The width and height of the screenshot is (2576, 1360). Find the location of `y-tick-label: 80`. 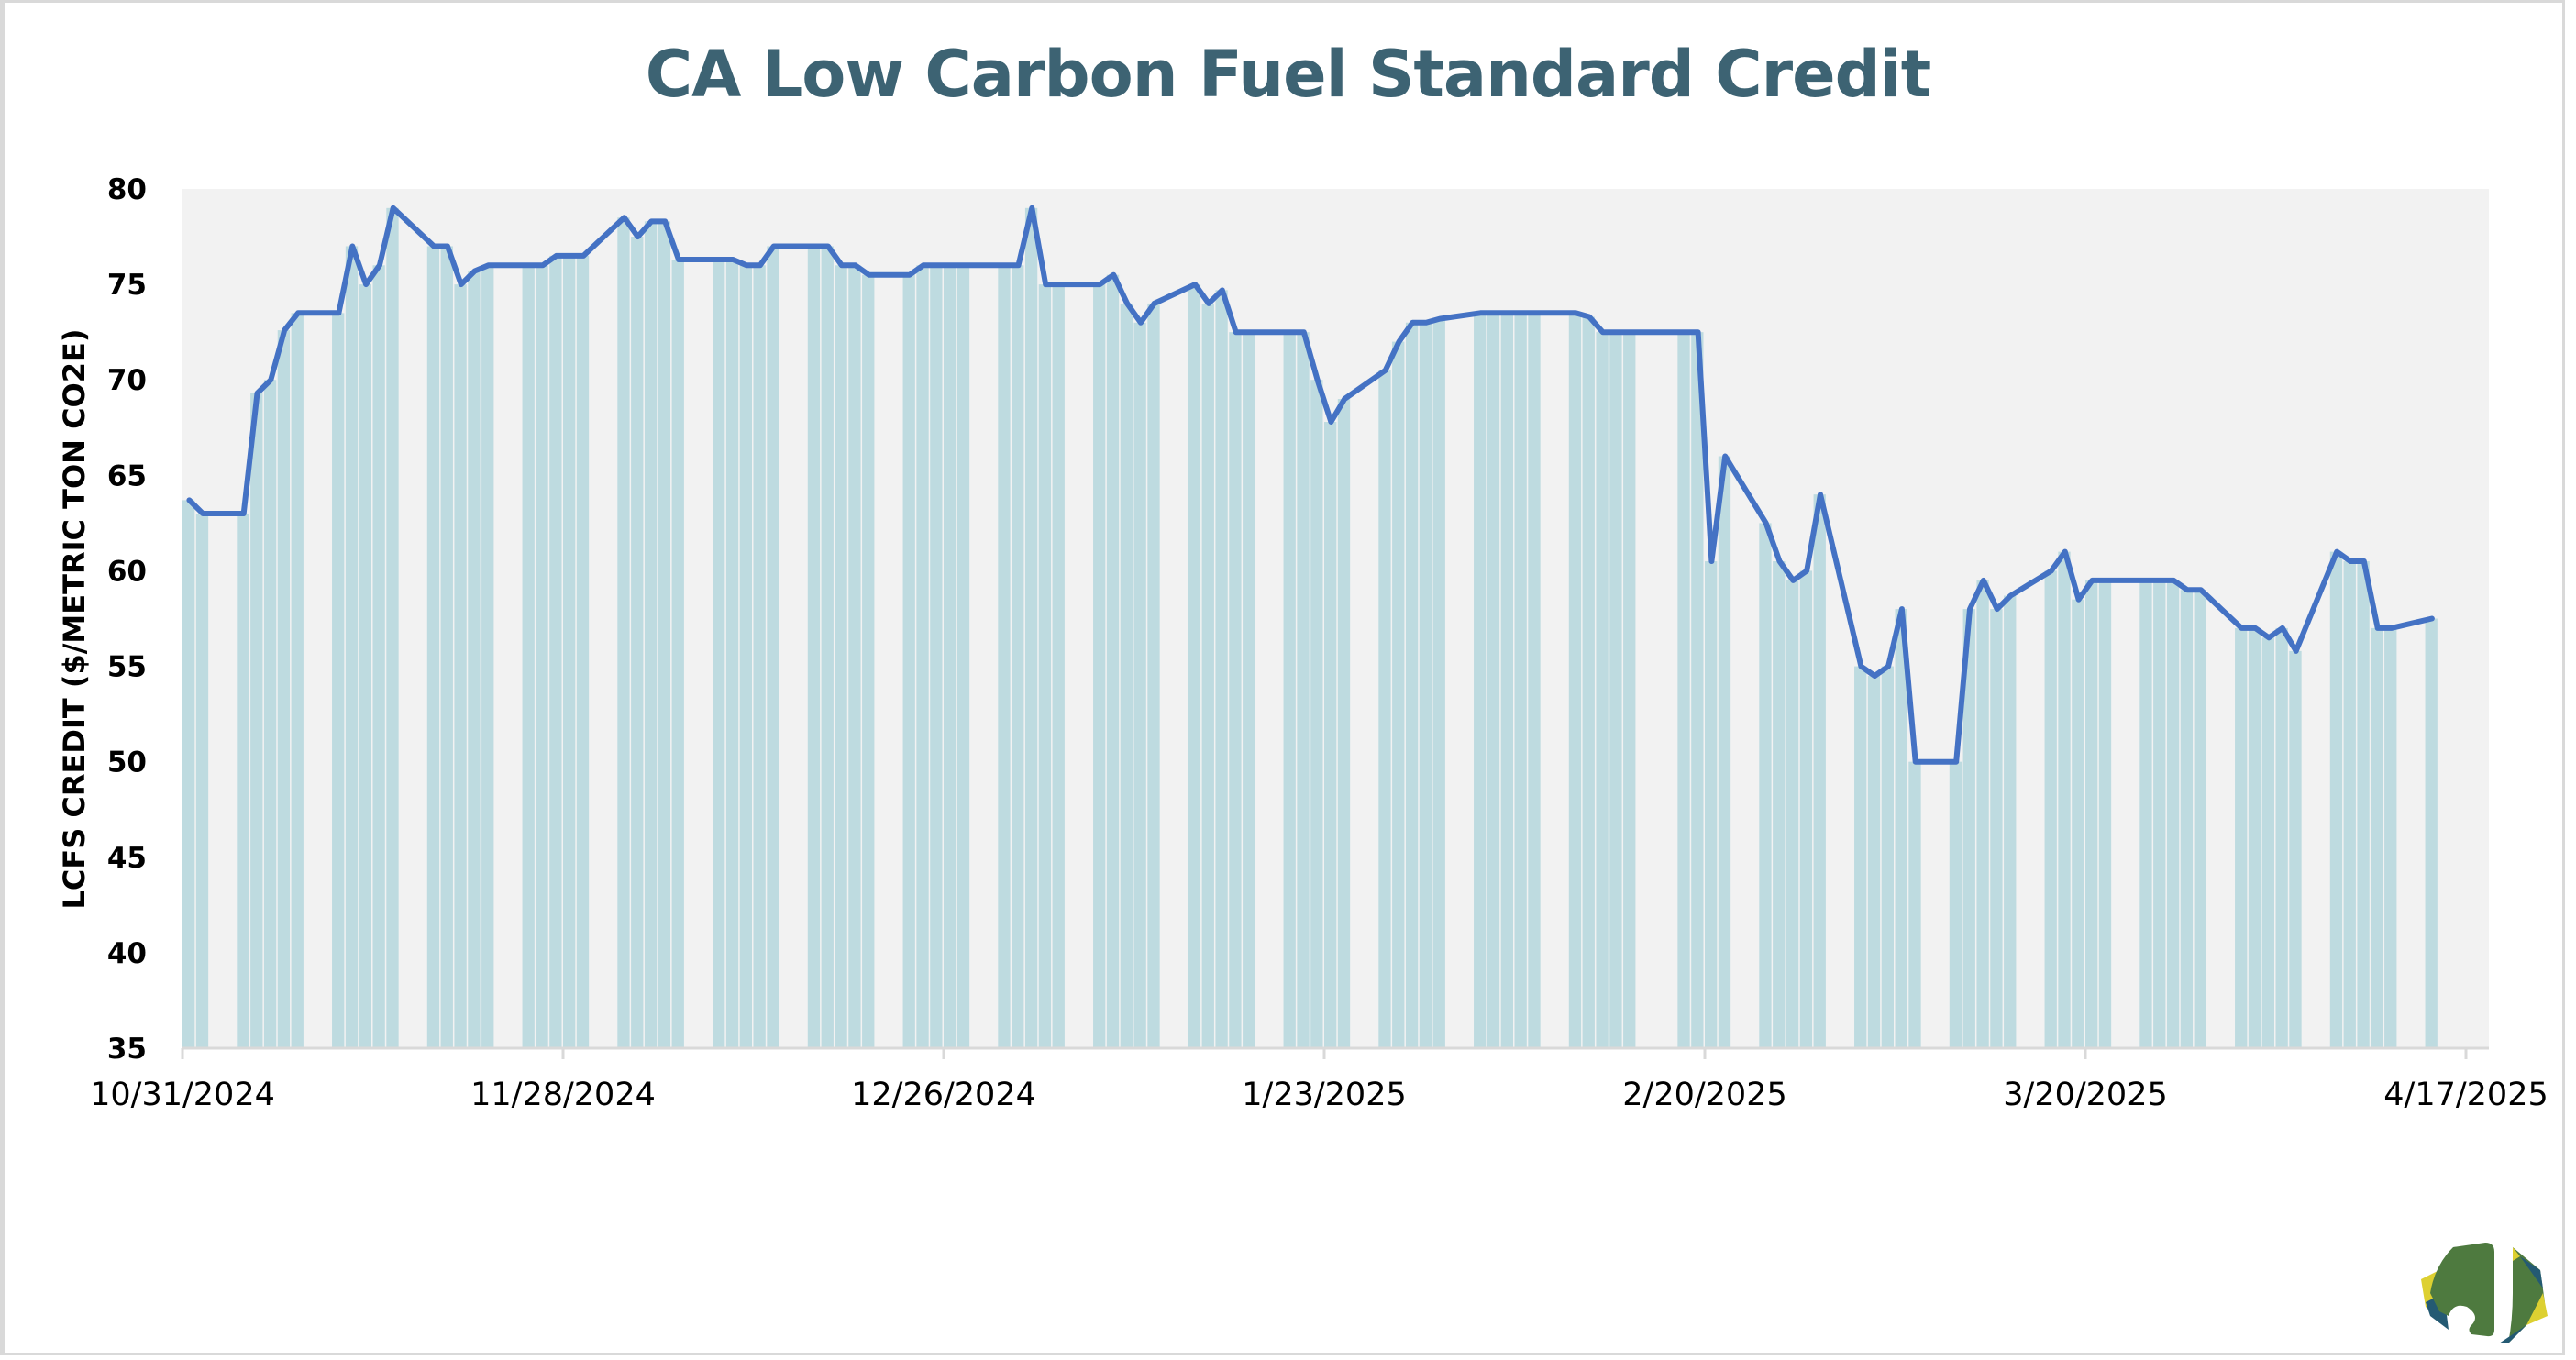

y-tick-label: 80 is located at coordinates (127, 189).